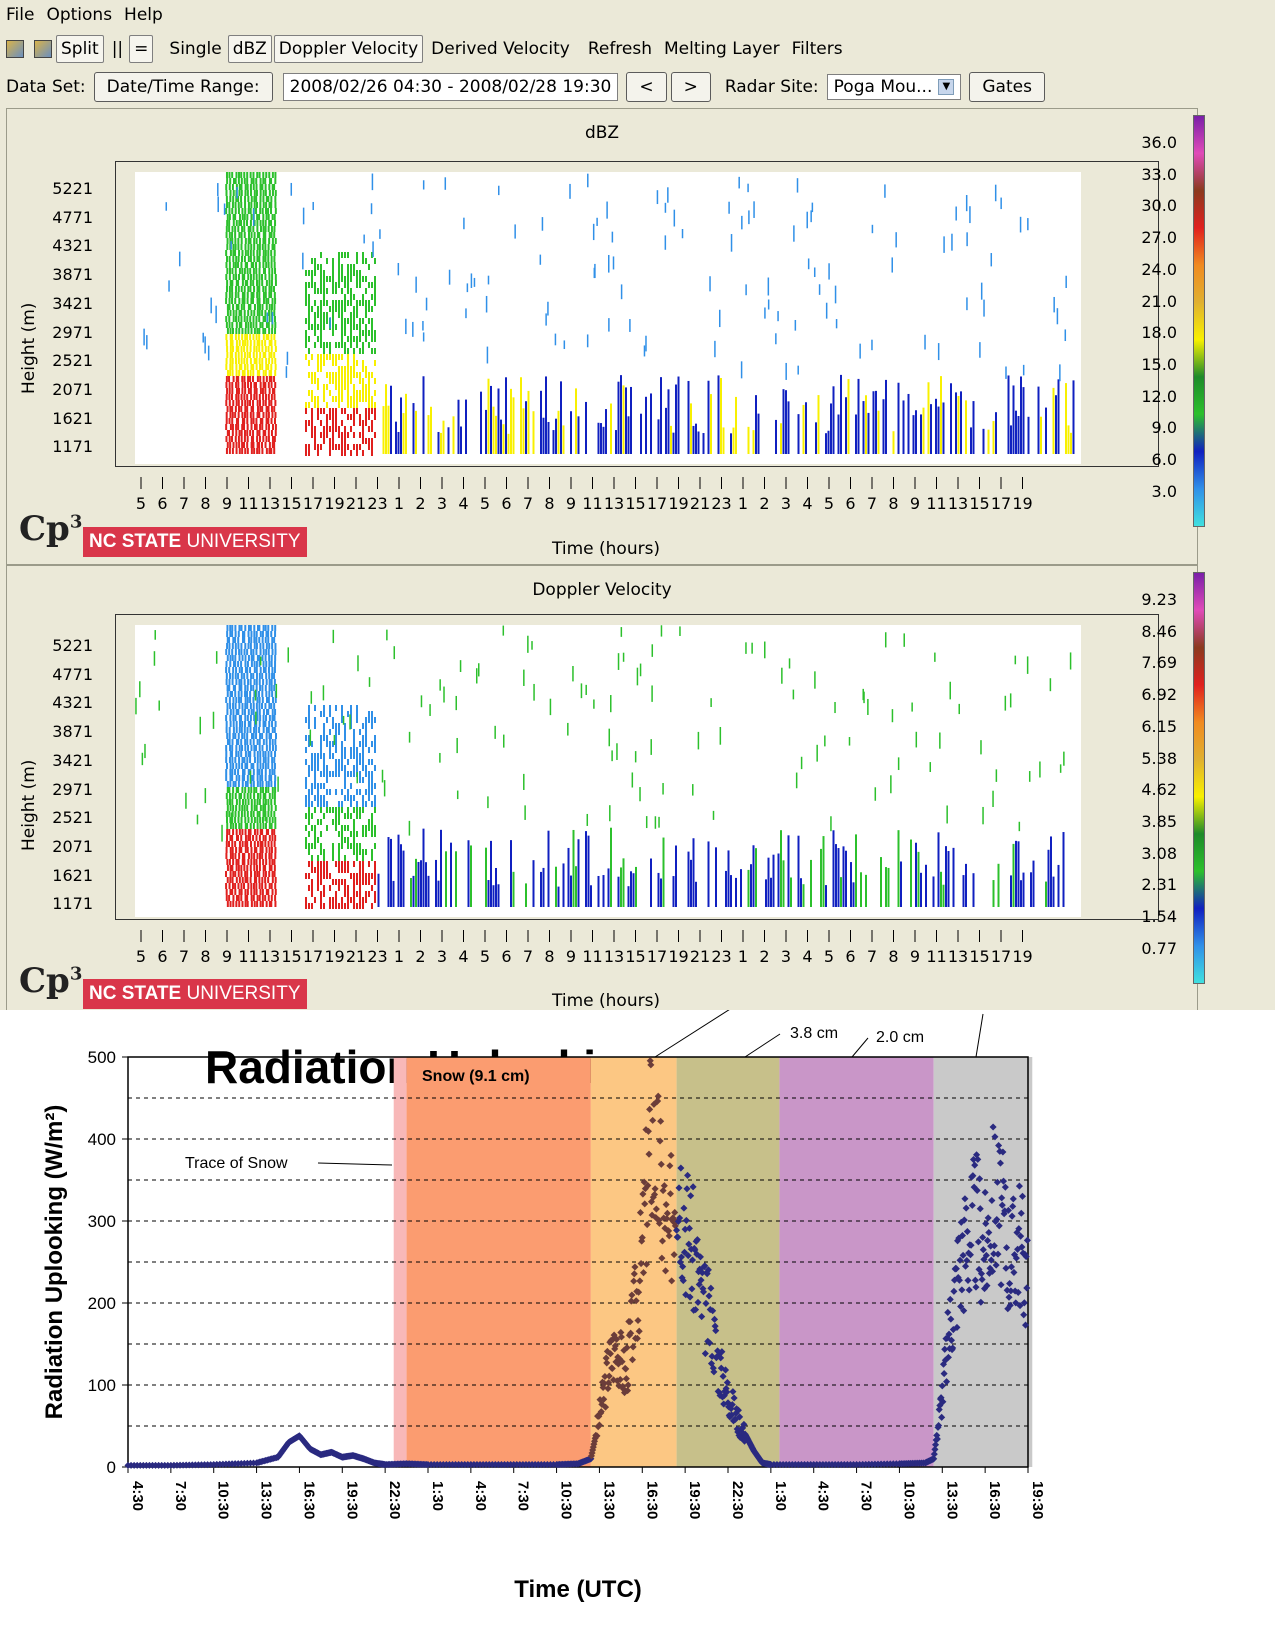  What do you see at coordinates (1007, 87) in the screenshot?
I see `gates-button: Gates` at bounding box center [1007, 87].